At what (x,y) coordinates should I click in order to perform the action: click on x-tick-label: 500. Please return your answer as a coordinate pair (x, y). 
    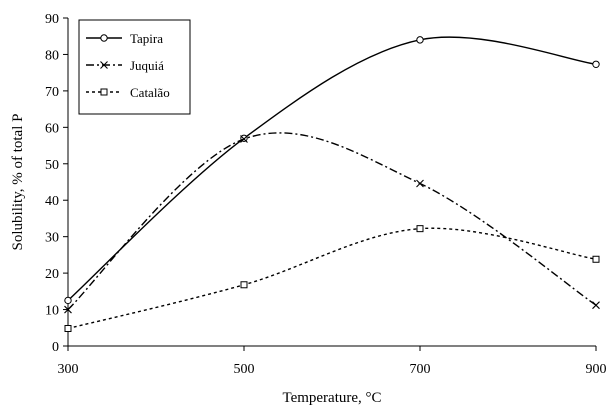
    Looking at the image, I should click on (244, 369).